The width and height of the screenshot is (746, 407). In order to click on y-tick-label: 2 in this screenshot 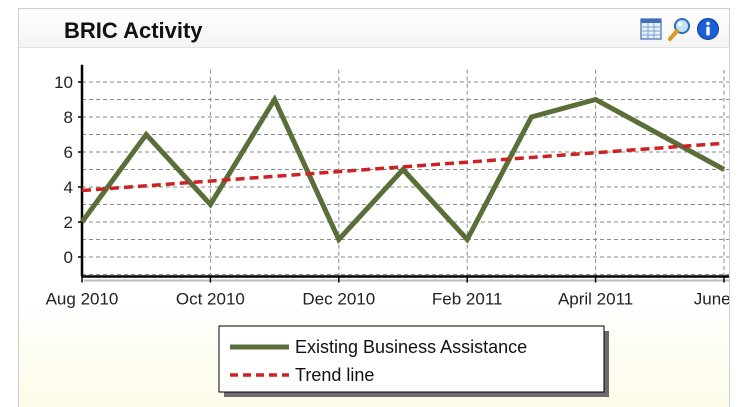, I will do `click(68, 222)`.